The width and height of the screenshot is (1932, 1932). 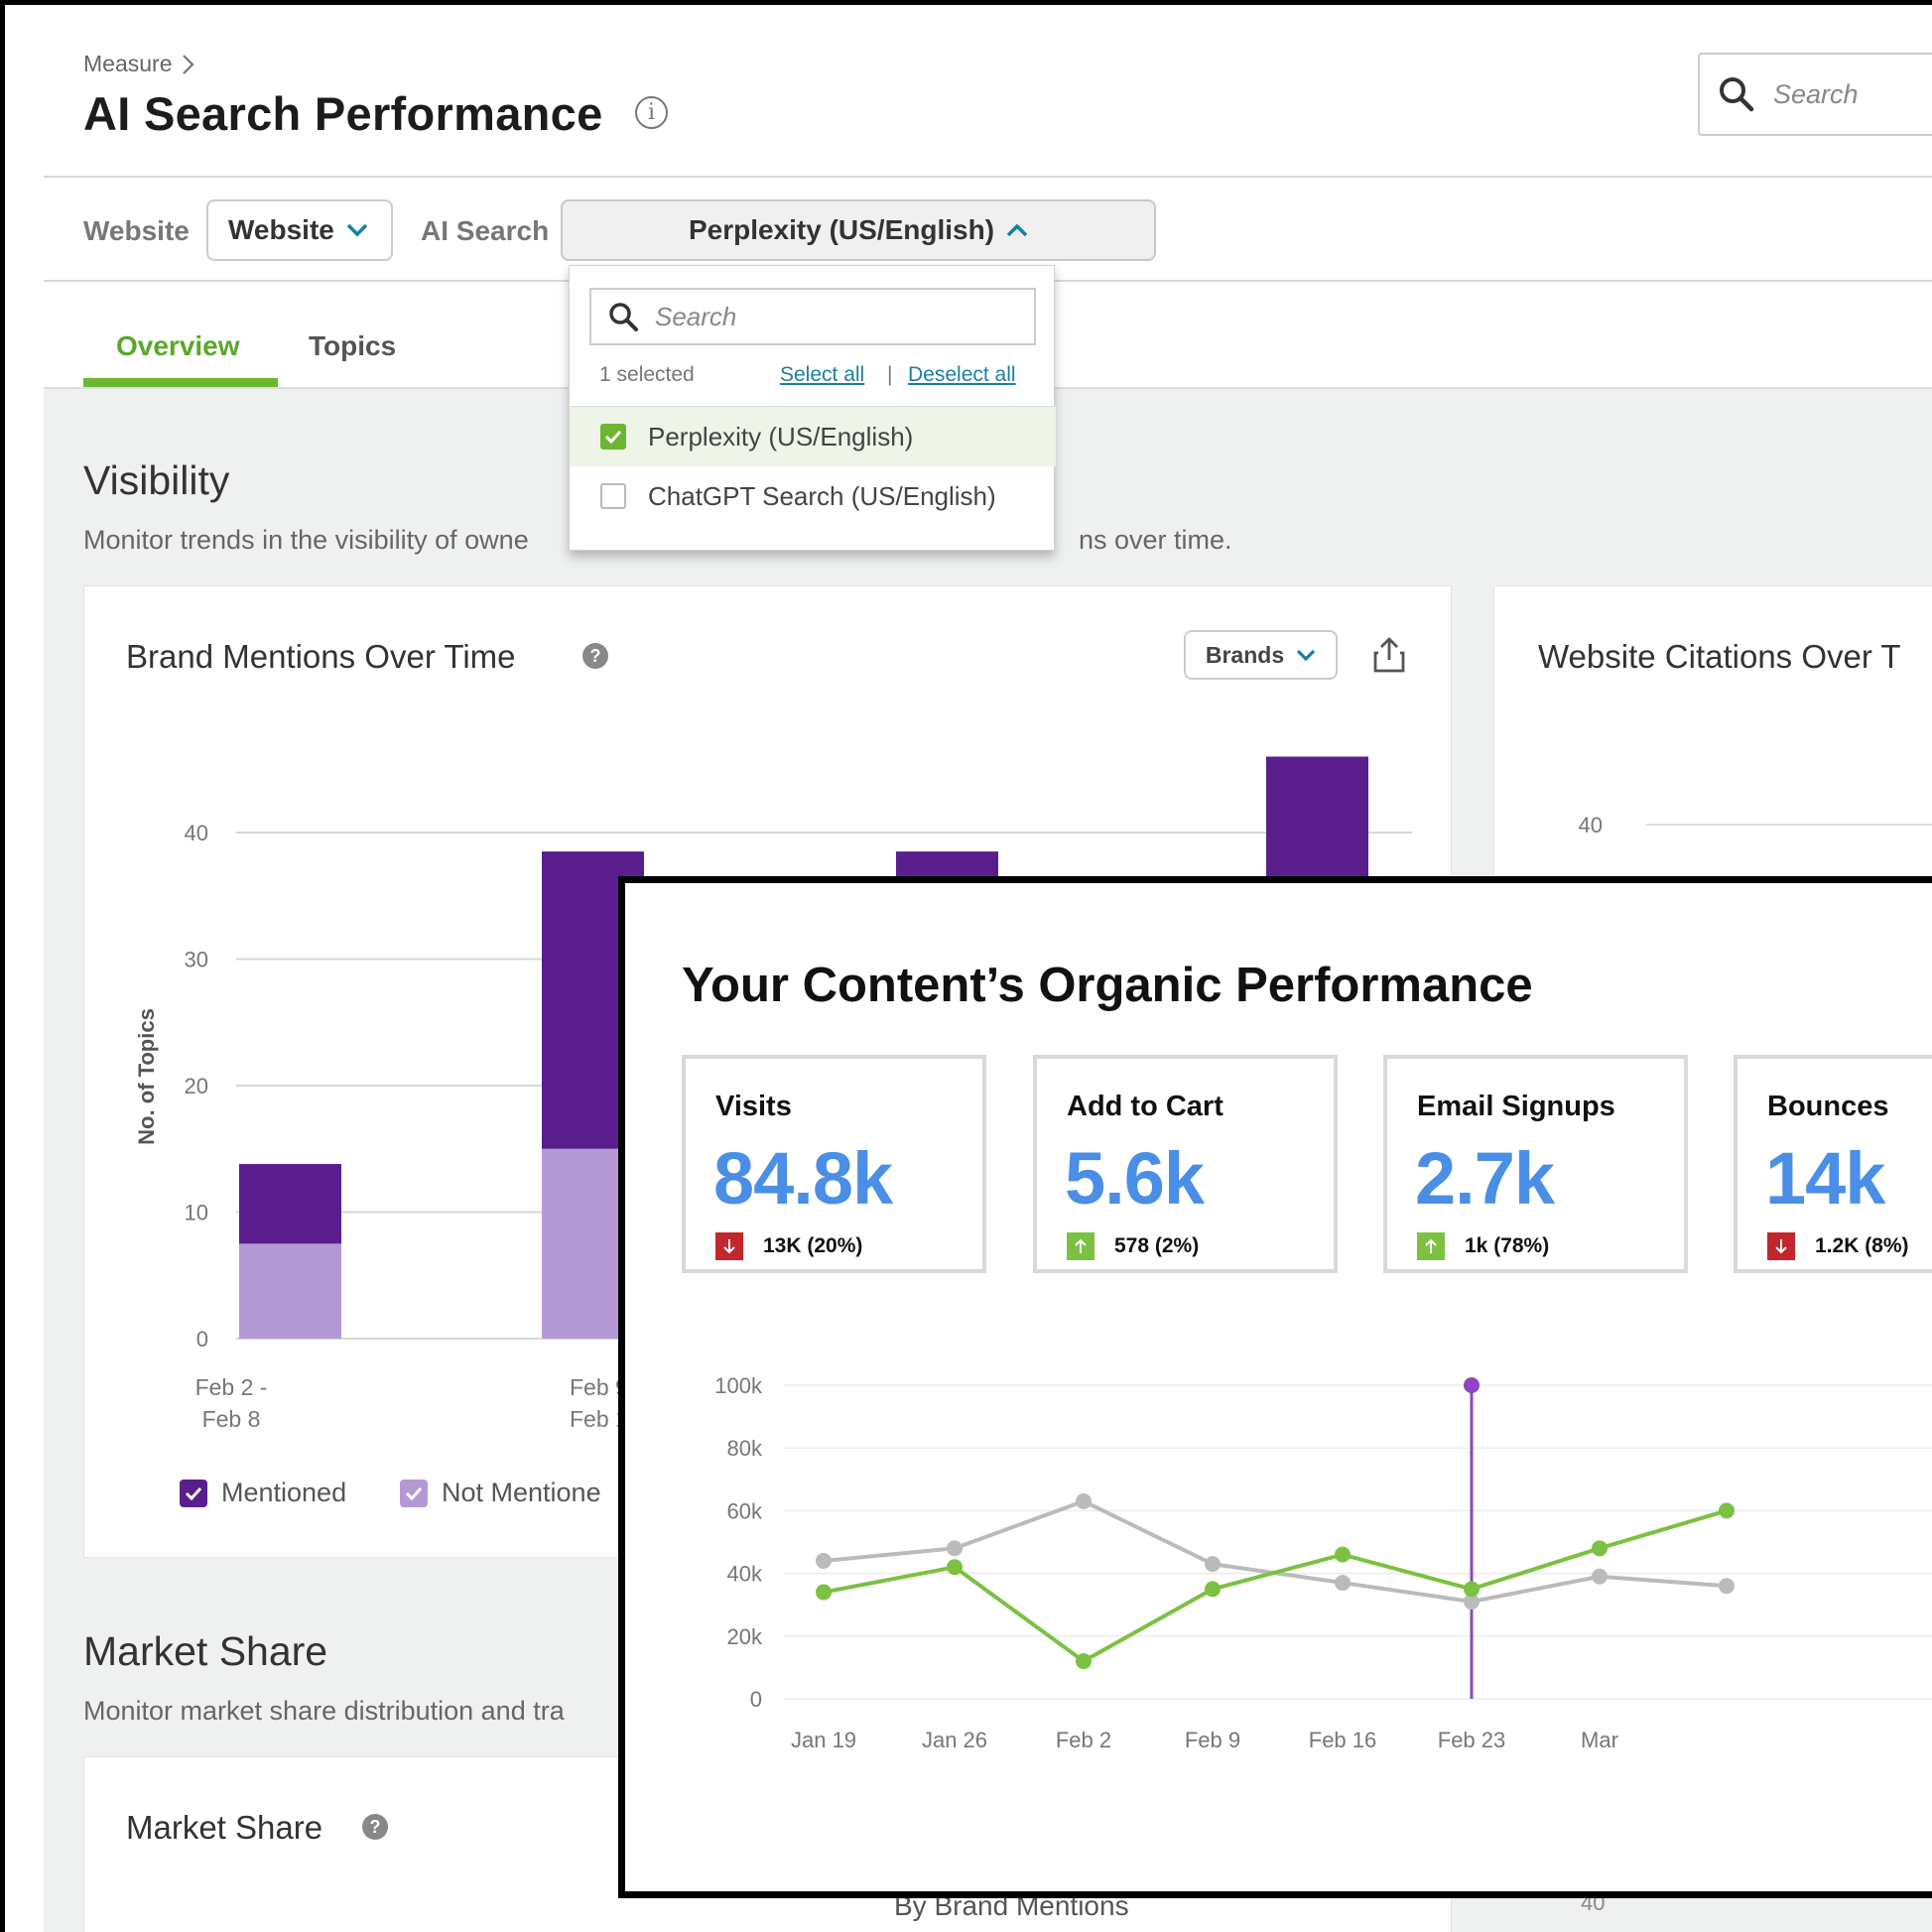 I want to click on option-chatgpt-search: ChatGPT Search (US/English), so click(x=813, y=496).